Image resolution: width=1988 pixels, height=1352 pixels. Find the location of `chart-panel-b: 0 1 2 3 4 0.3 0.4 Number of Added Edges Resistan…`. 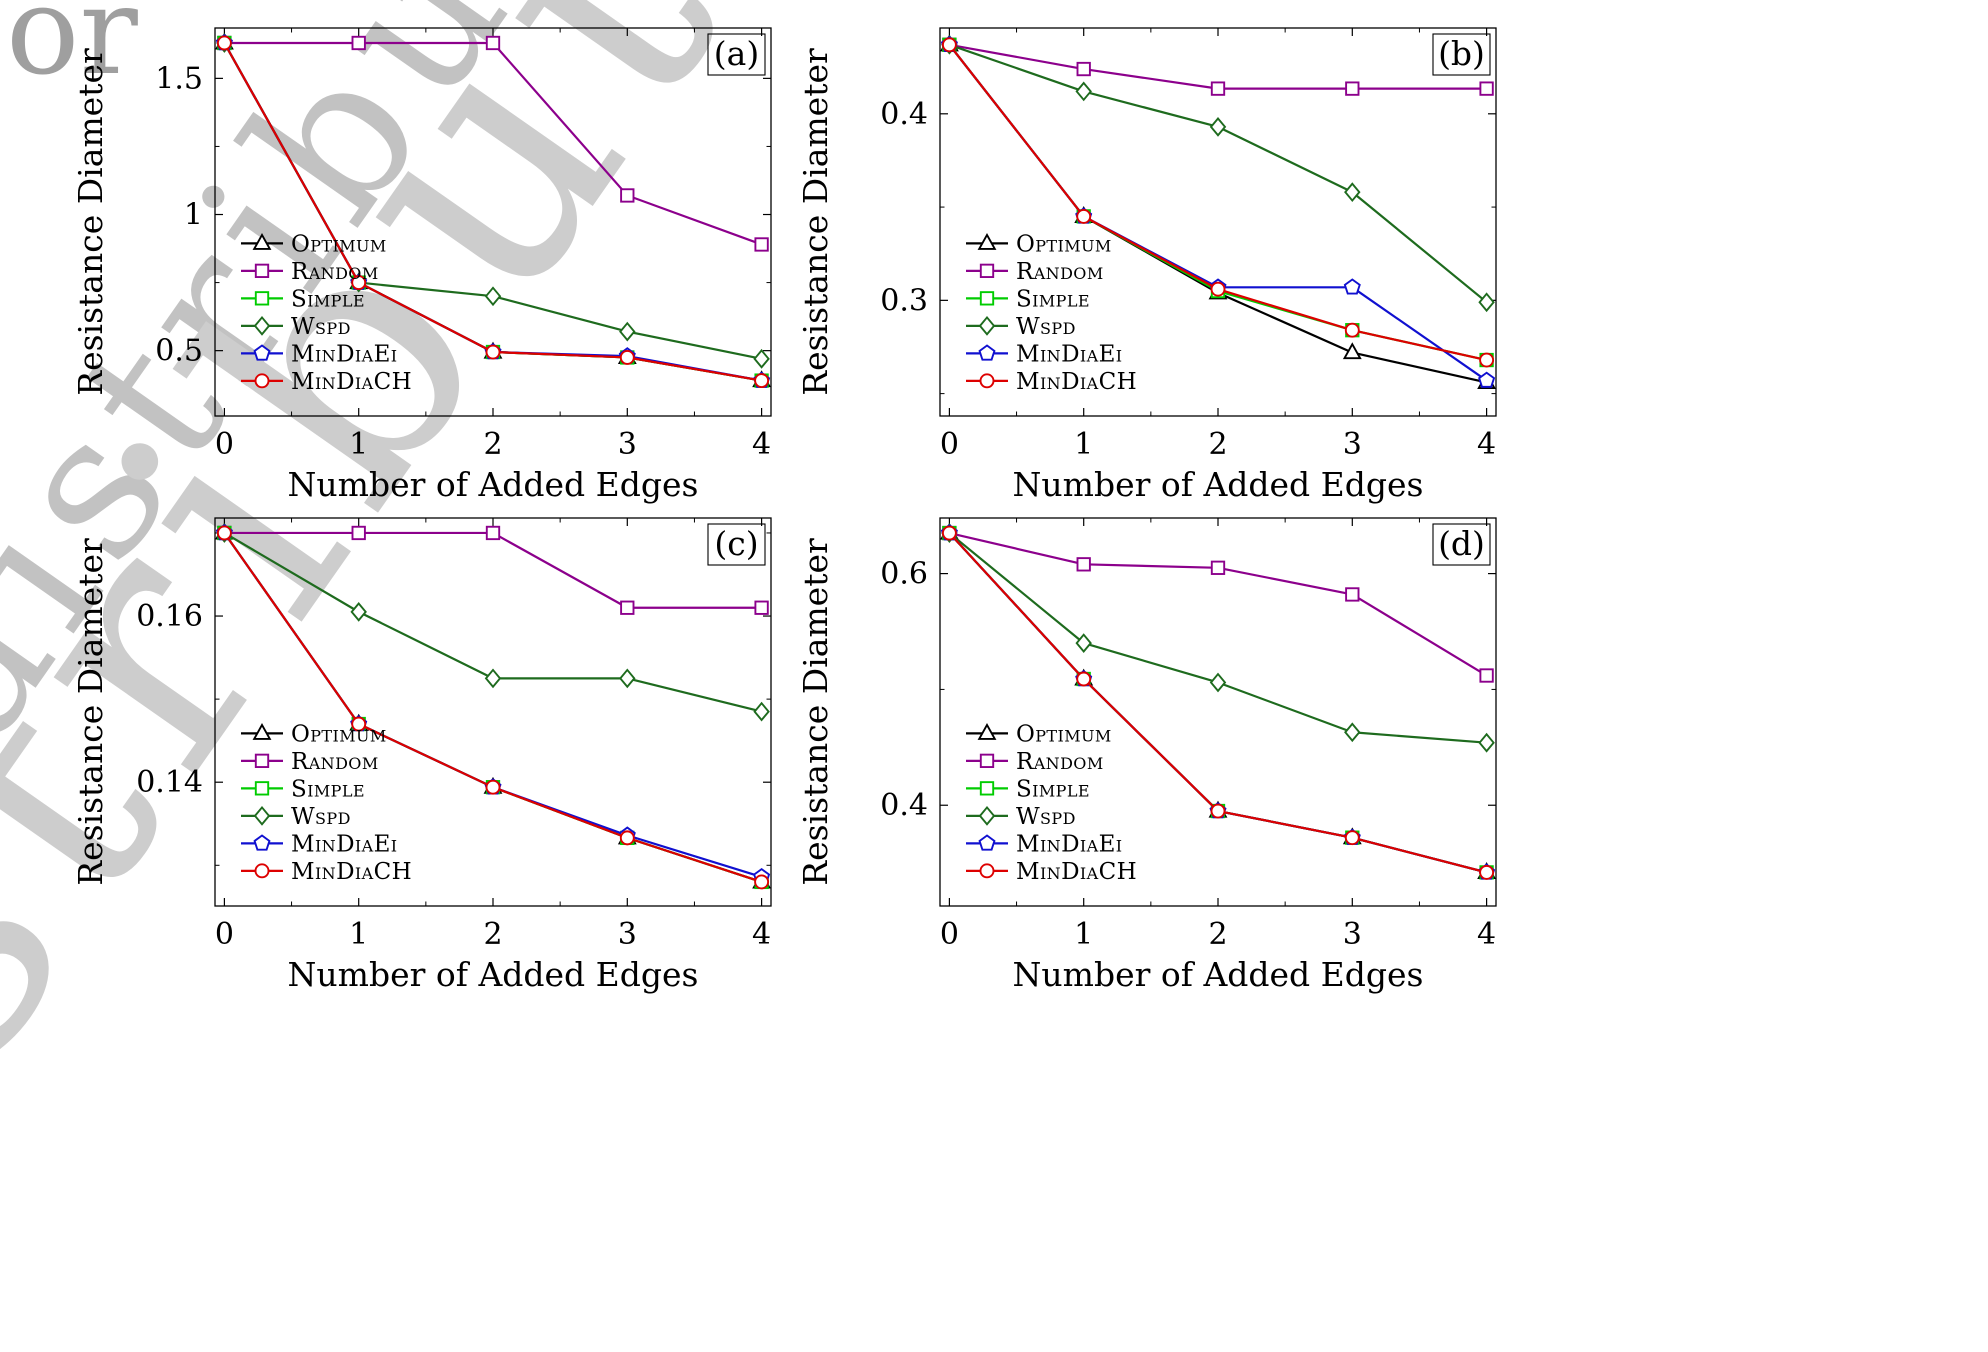

chart-panel-b: 0 1 2 3 4 0.3 0.4 Number of Added Edges Resistan… is located at coordinates (1146, 265).